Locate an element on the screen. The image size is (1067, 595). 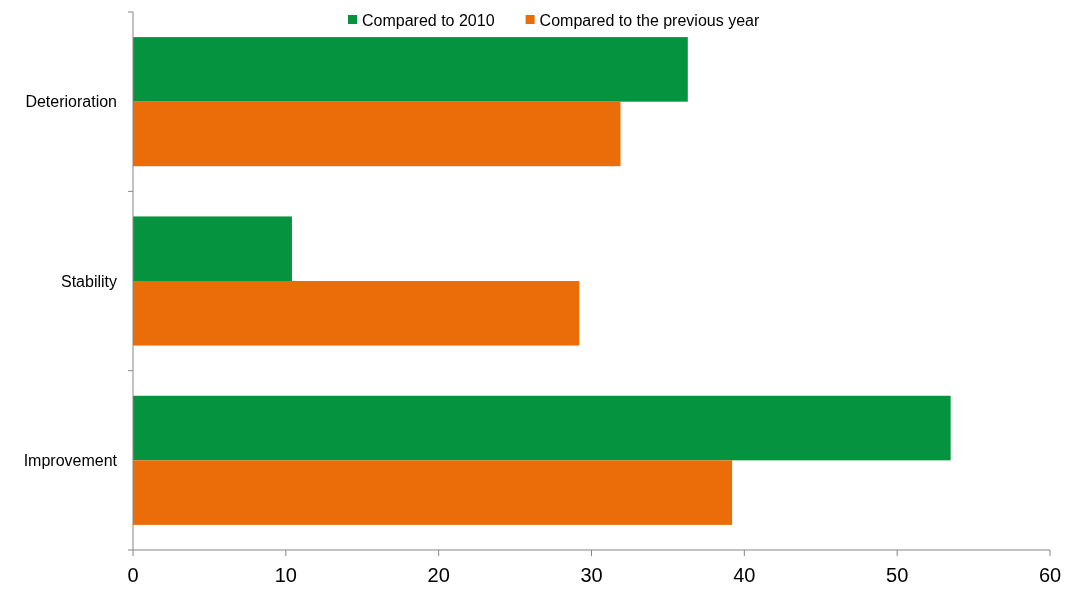
x-tick-label: 10 is located at coordinates (285, 575).